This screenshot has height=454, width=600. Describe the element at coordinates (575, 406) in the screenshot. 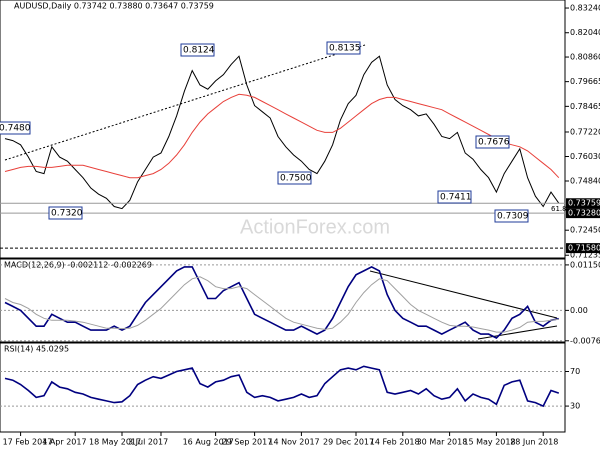

I see `y-tick-label: 30` at that location.